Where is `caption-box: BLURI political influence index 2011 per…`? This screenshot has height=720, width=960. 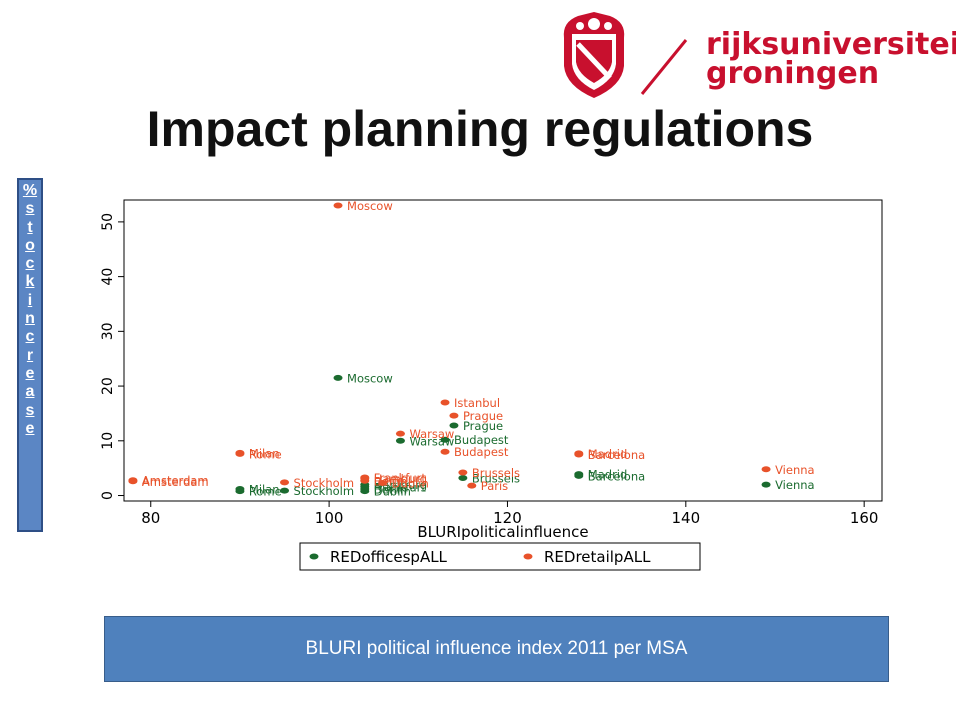
caption-box: BLURI political influence index 2011 per… is located at coordinates (496, 649).